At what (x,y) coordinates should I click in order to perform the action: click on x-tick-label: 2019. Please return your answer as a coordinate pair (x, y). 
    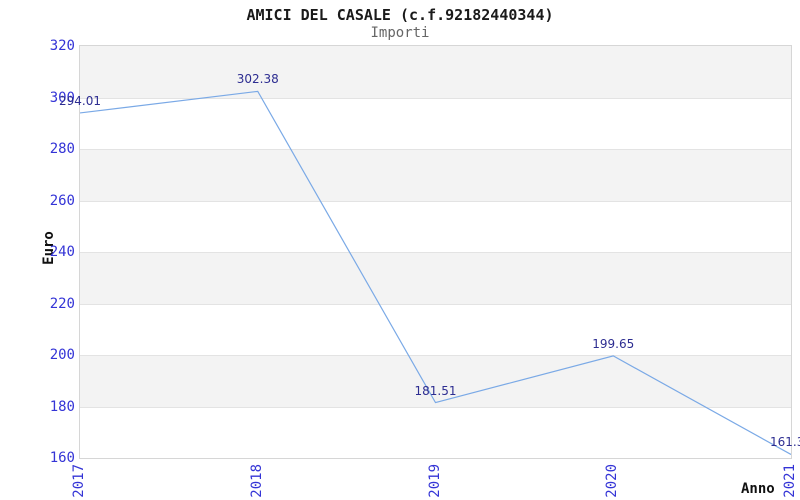
    Looking at the image, I should click on (434, 481).